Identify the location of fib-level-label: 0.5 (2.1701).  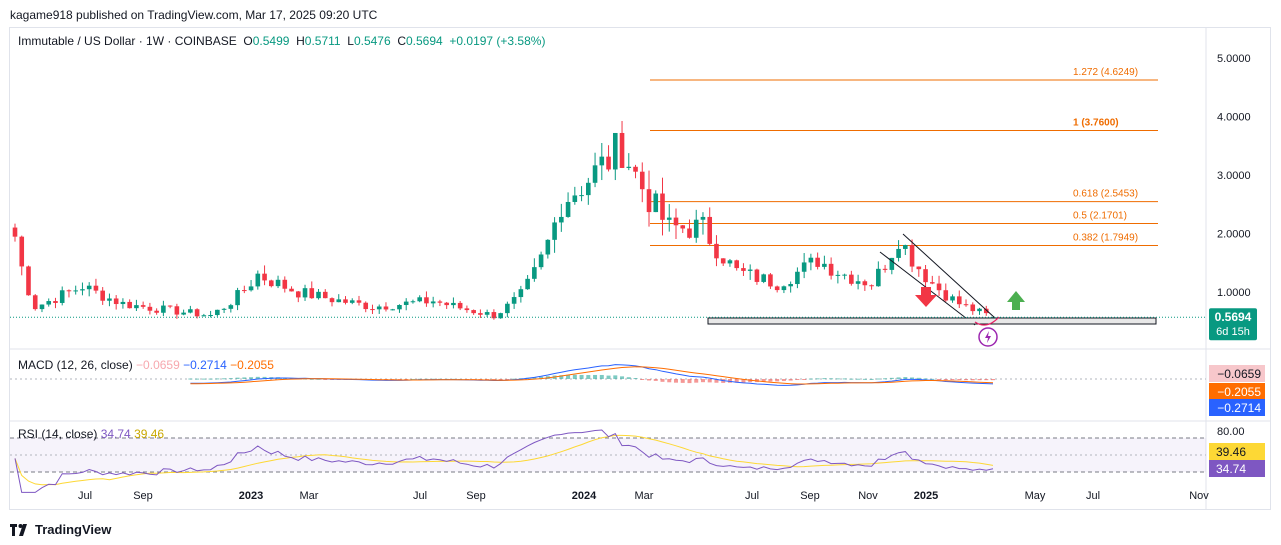
(1100, 216).